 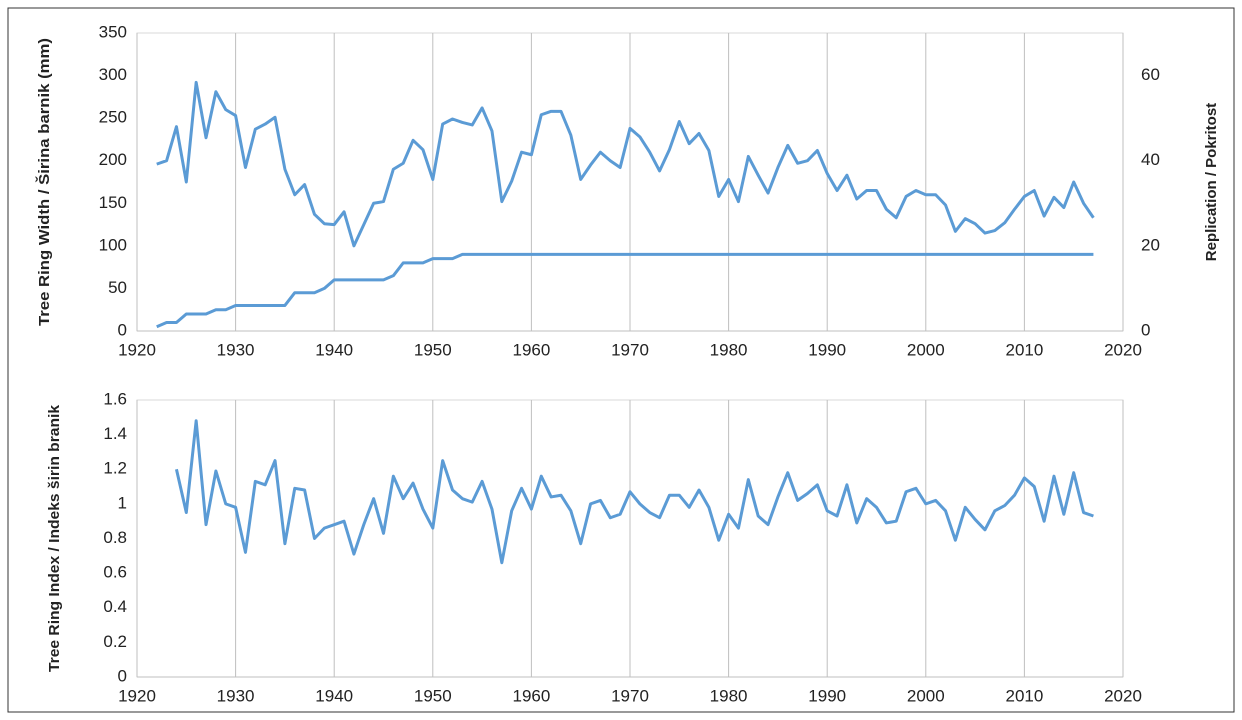 I want to click on y-tick-label: 250, so click(x=113, y=117).